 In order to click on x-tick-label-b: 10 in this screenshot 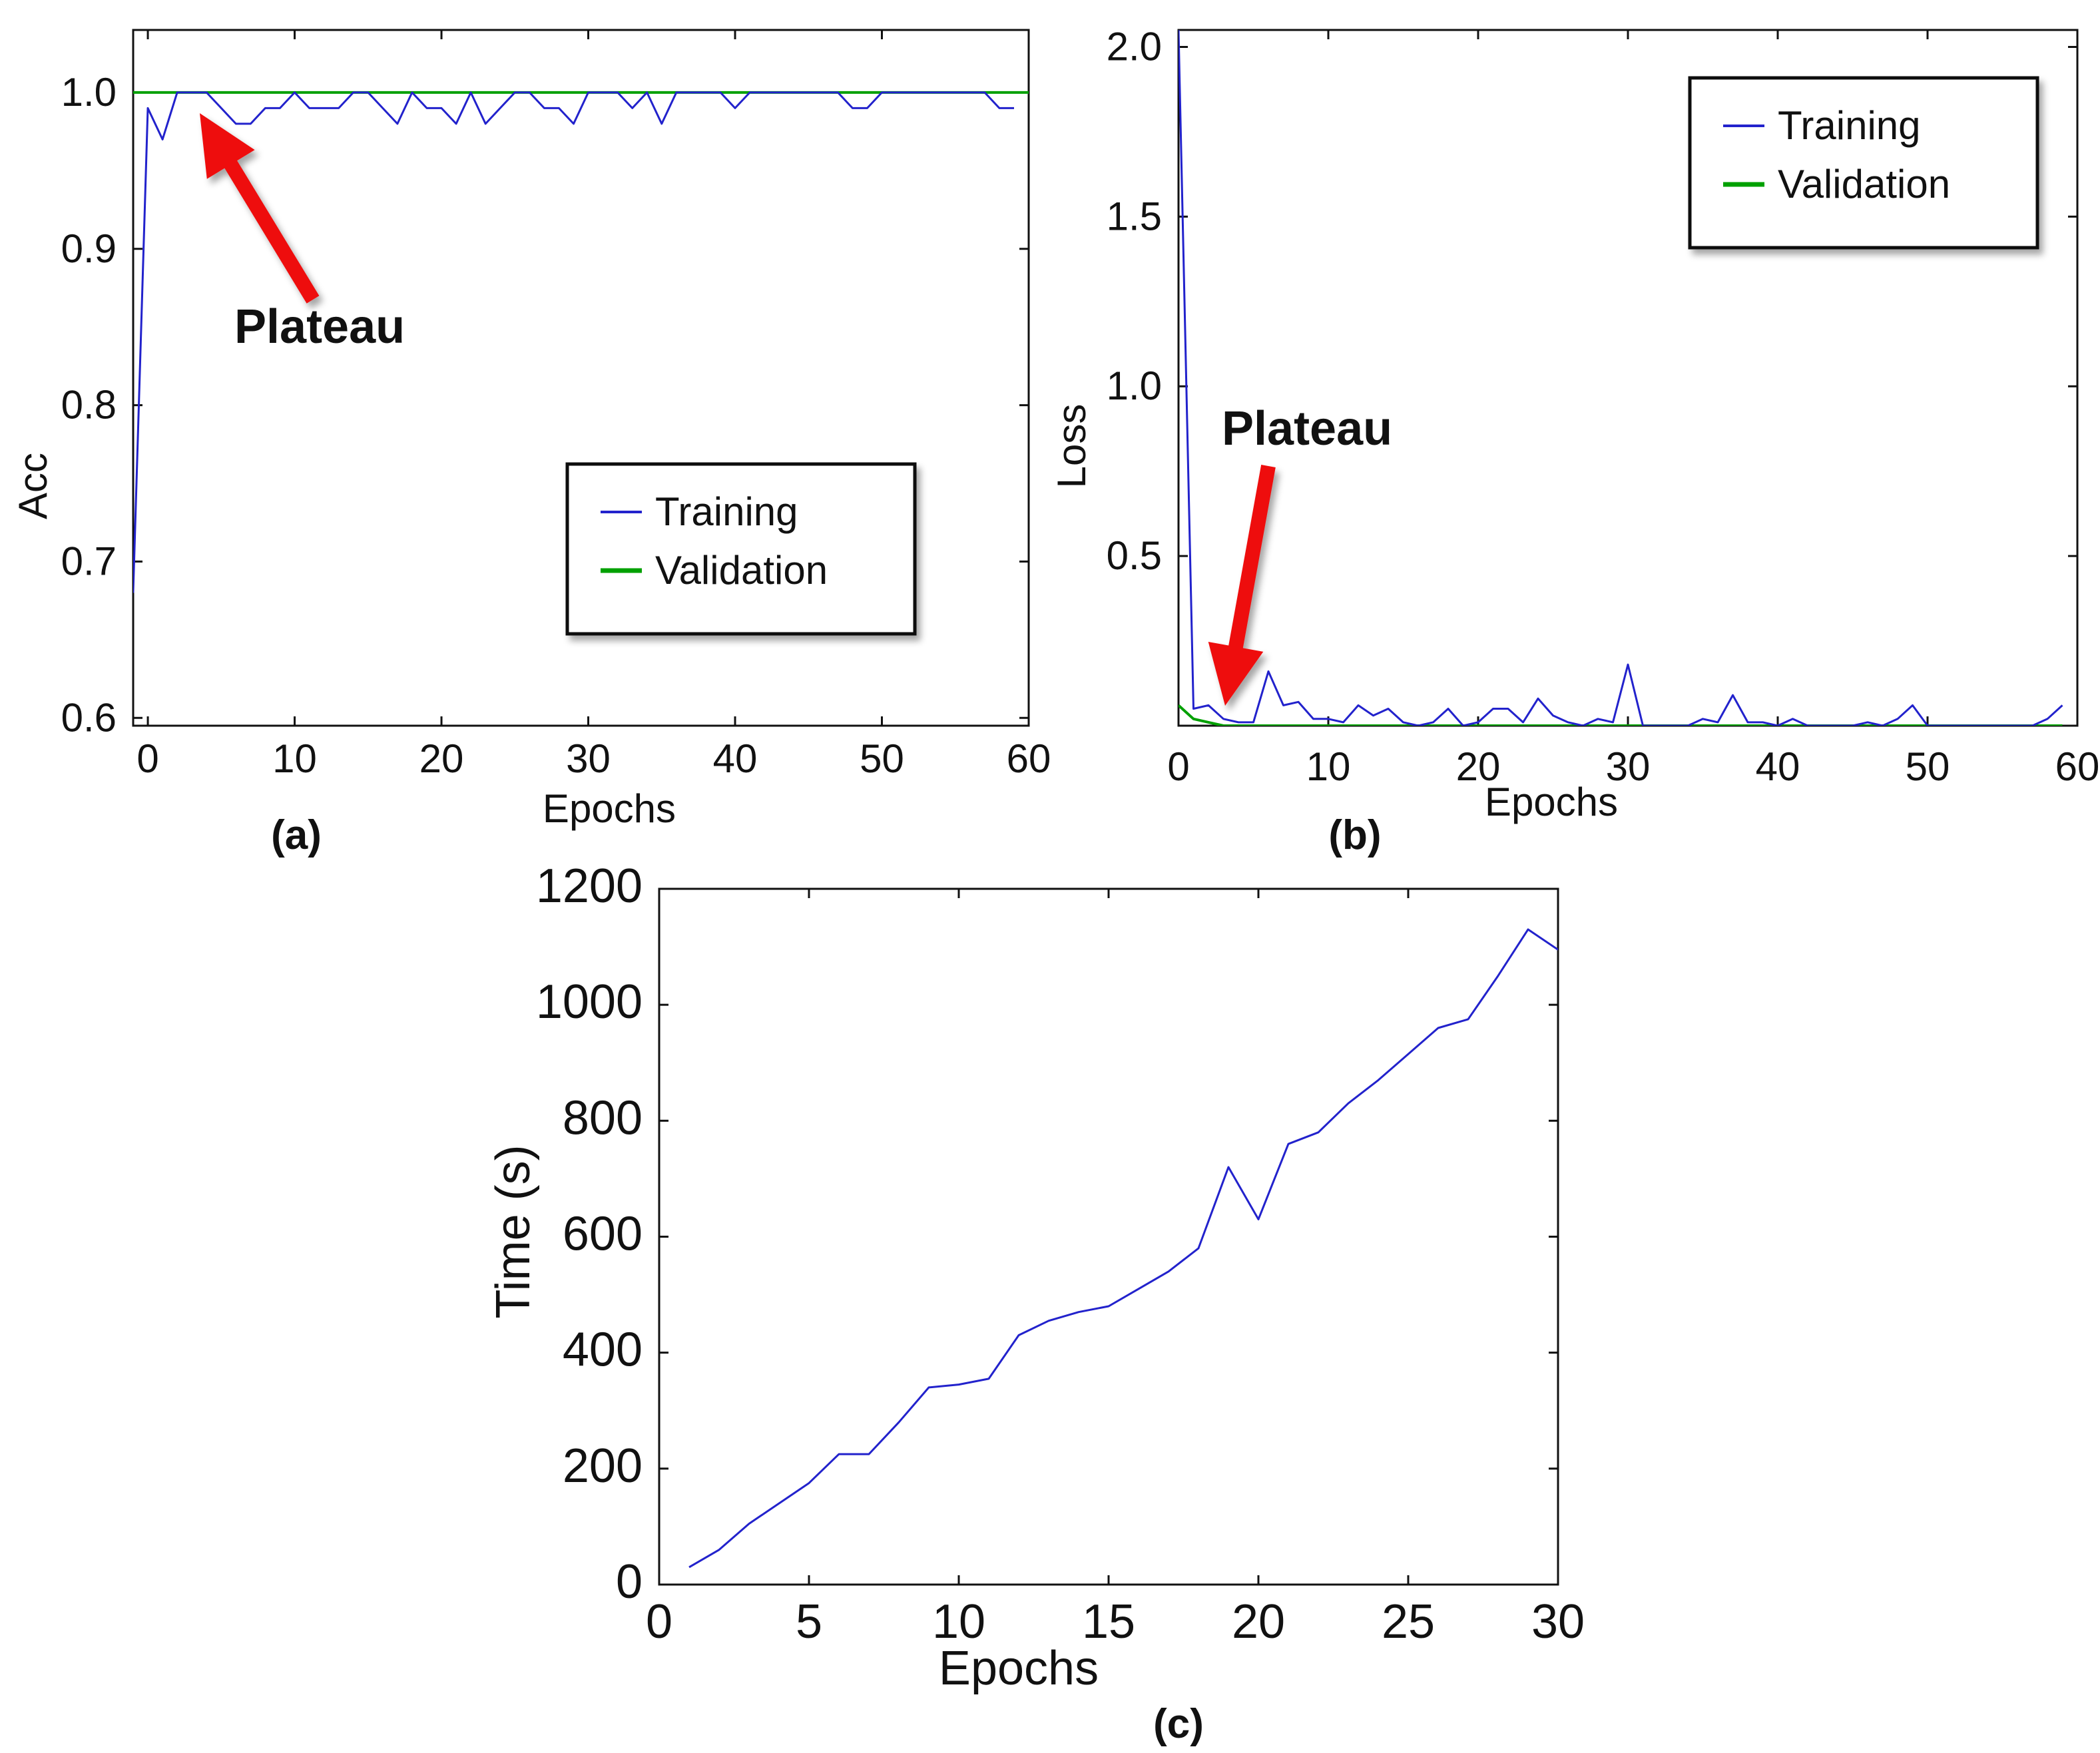, I will do `click(1328, 766)`.